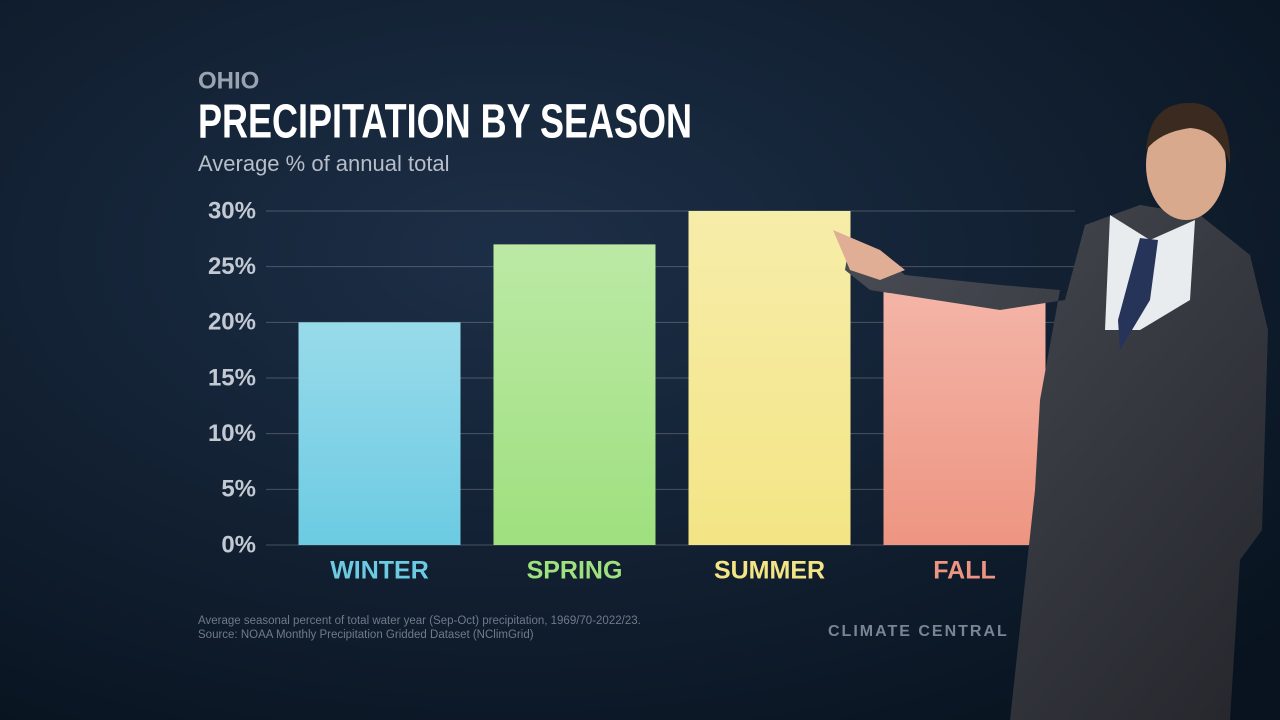 This screenshot has height=720, width=1280. What do you see at coordinates (575, 571) in the screenshot?
I see `x-tick-label: SPRING` at bounding box center [575, 571].